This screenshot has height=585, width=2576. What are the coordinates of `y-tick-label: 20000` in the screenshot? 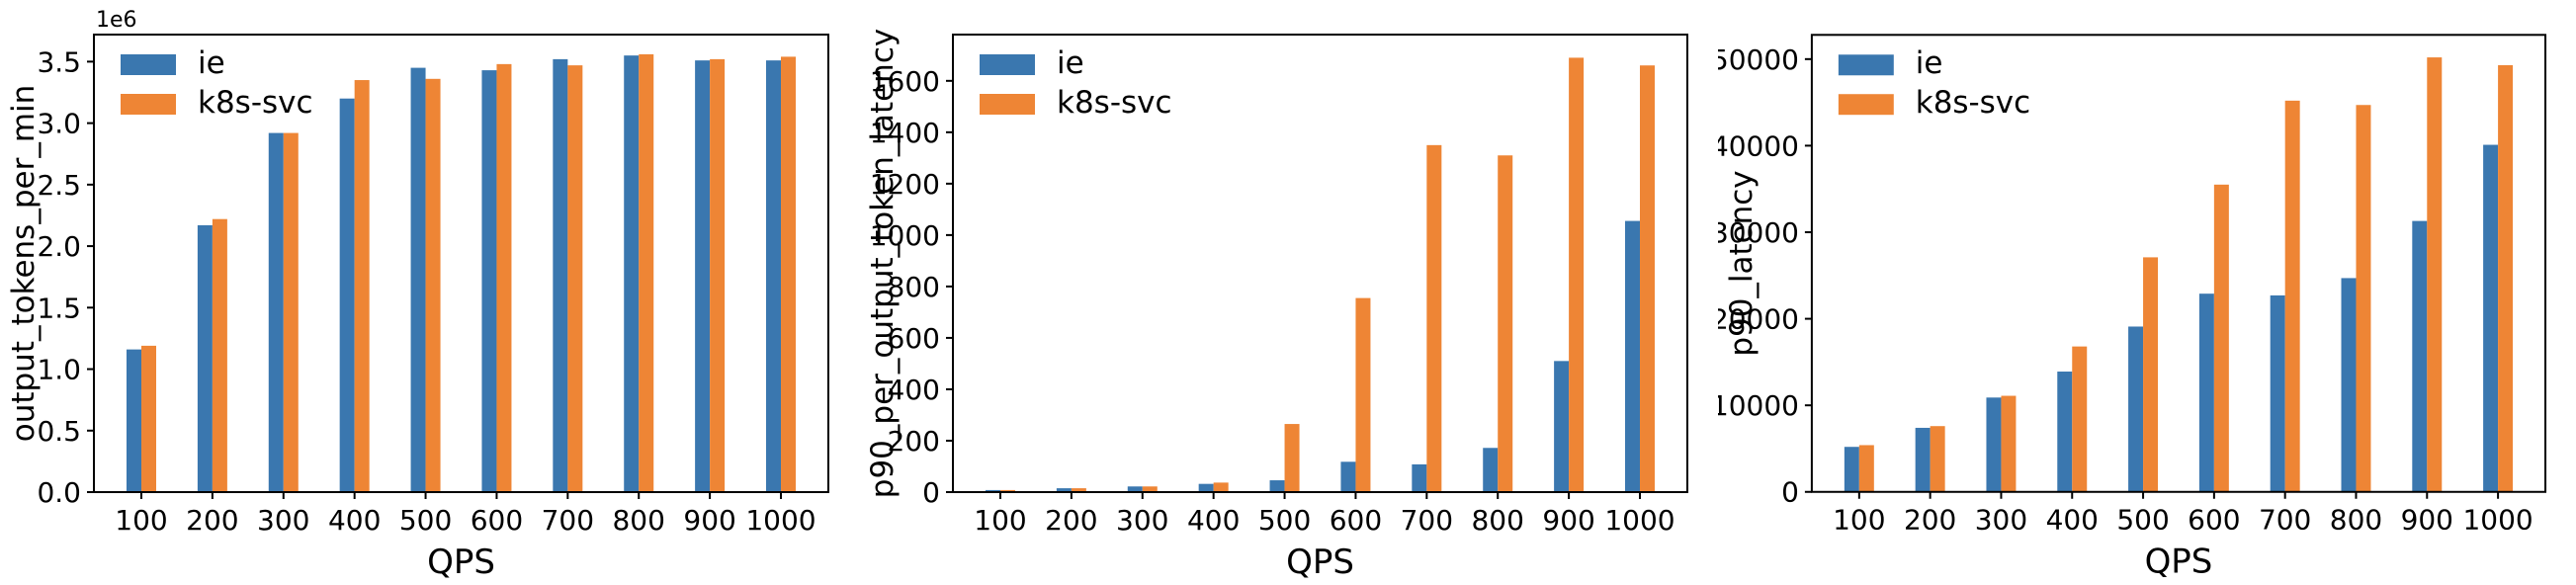 It's located at (1758, 319).